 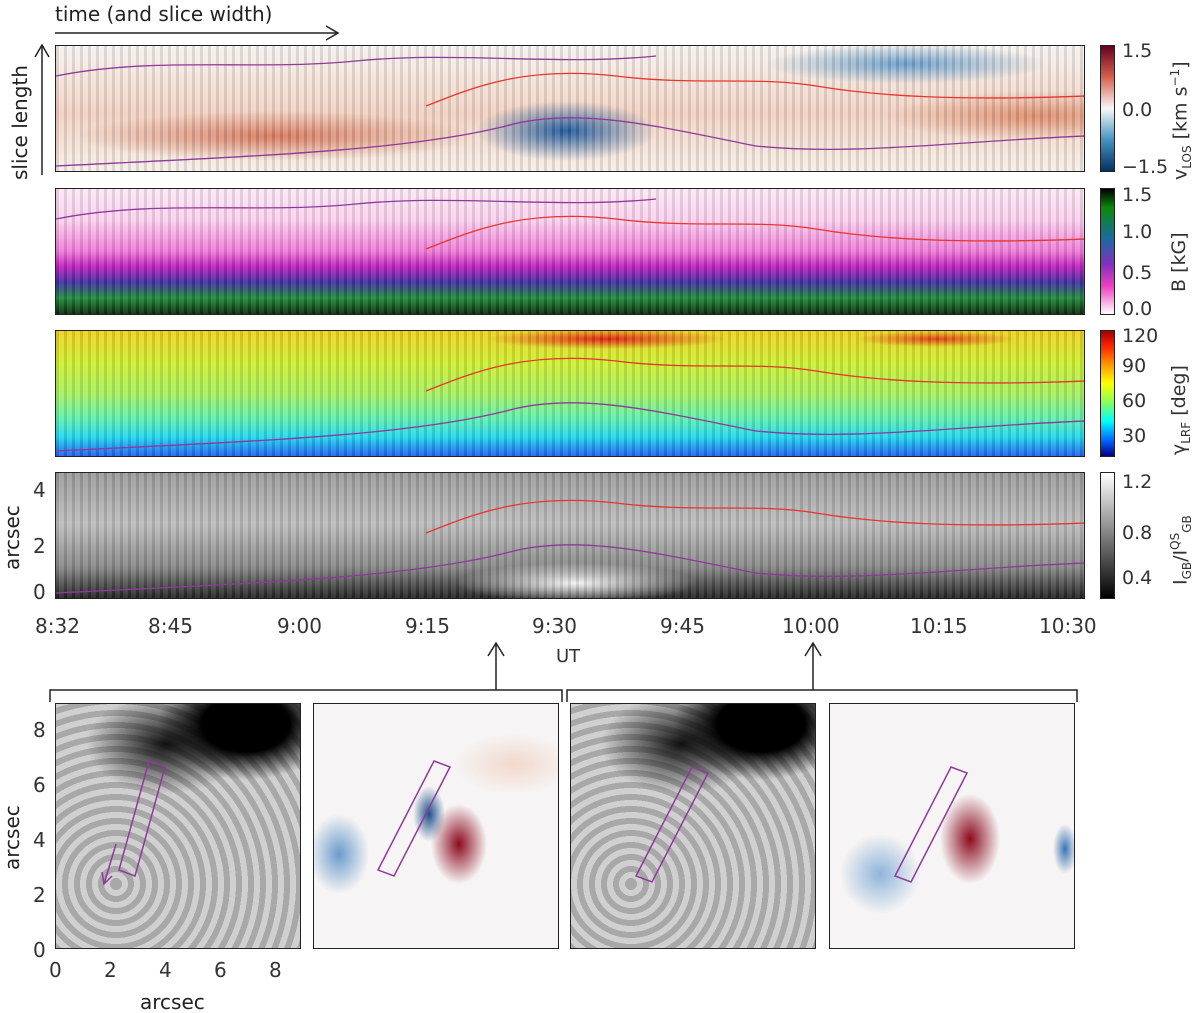 What do you see at coordinates (554, 626) in the screenshot?
I see `time-tick: 9:30` at bounding box center [554, 626].